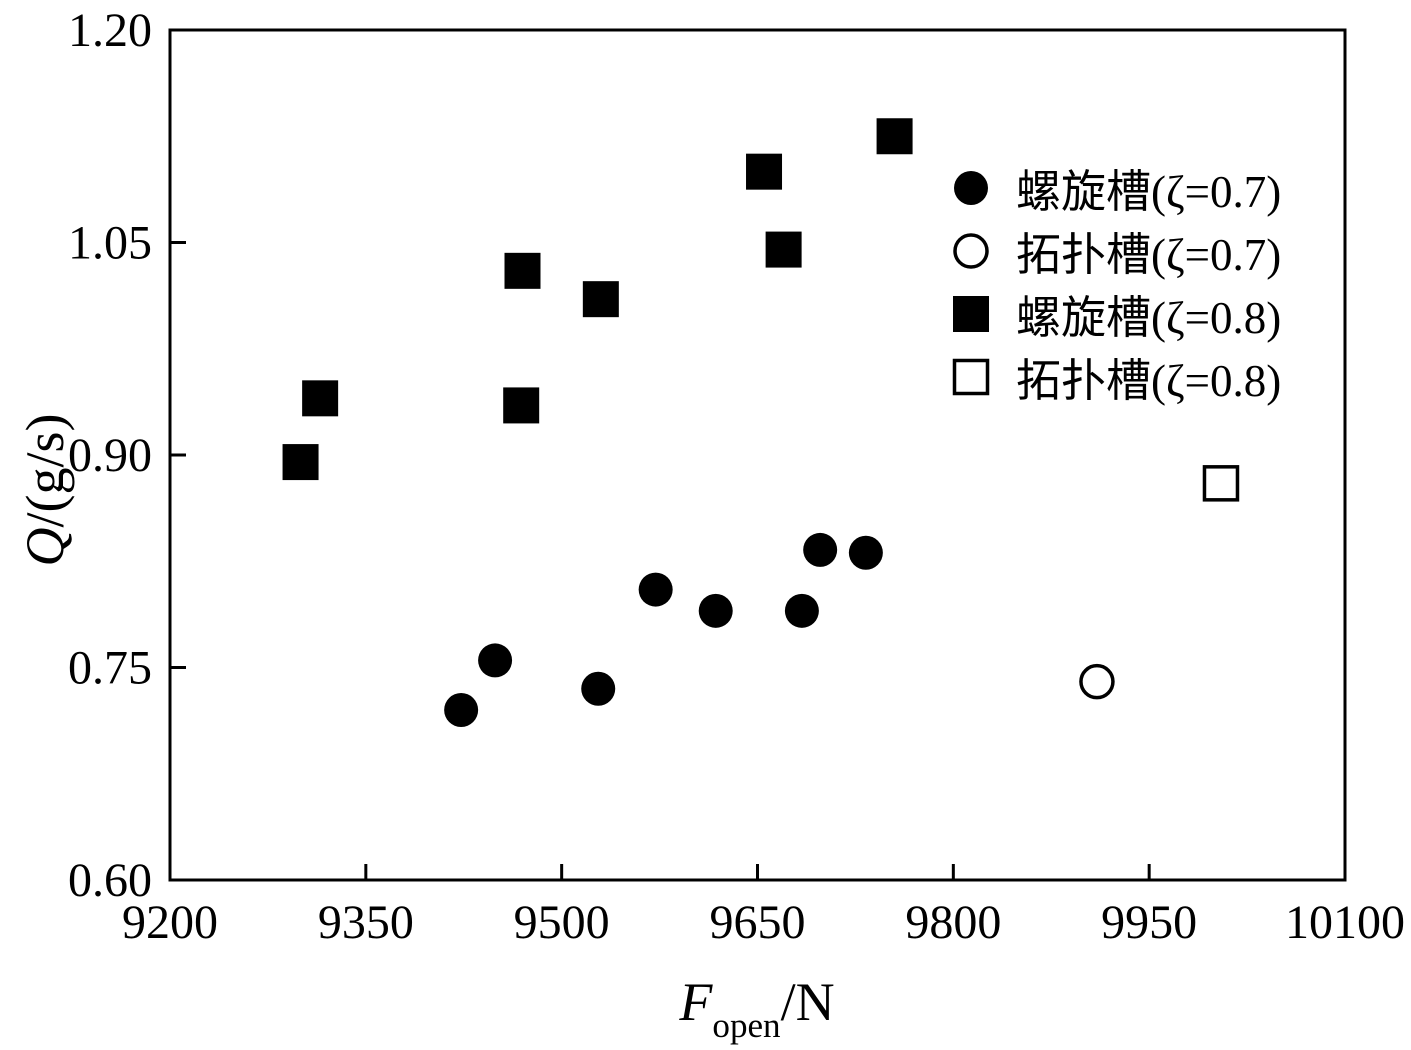 The image size is (1411, 1050). I want to click on filled-circle-icon, so click(971, 188).